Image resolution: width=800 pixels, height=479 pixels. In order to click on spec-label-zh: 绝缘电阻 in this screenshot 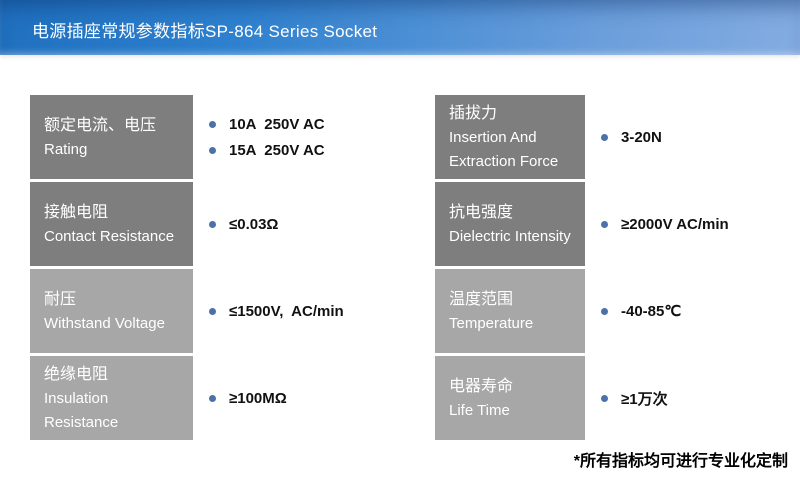, I will do `click(76, 374)`.